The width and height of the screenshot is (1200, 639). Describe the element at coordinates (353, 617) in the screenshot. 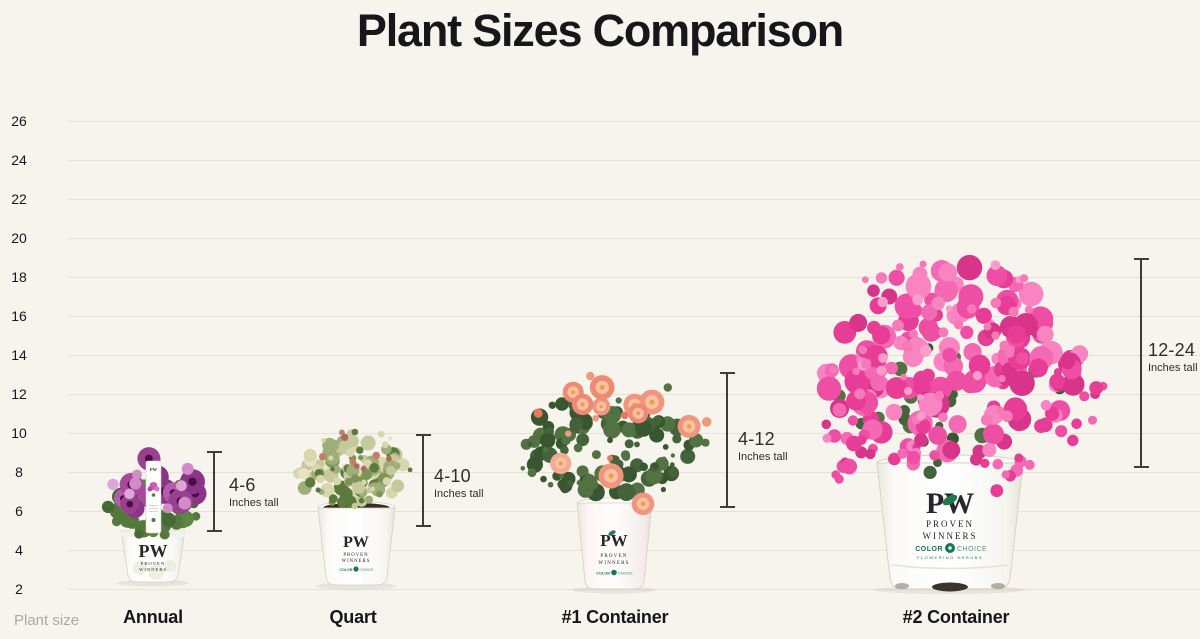

I see `category-label-quart: Quart` at that location.